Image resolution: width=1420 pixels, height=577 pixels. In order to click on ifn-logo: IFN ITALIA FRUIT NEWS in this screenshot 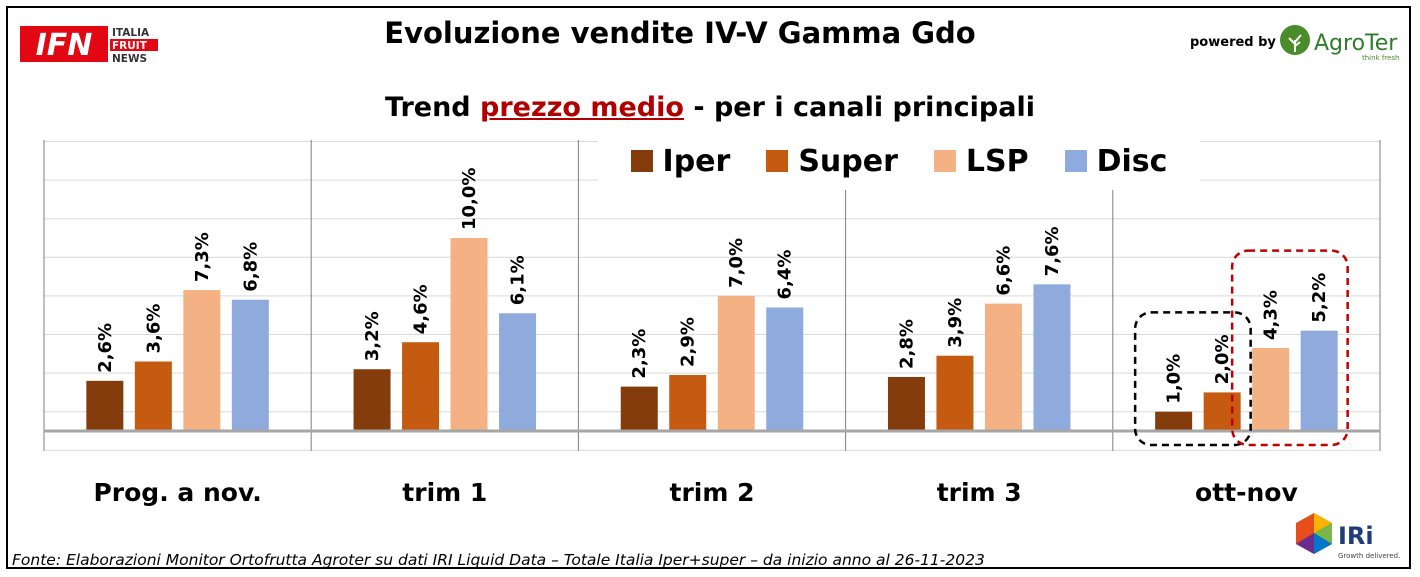, I will do `click(89, 45)`.